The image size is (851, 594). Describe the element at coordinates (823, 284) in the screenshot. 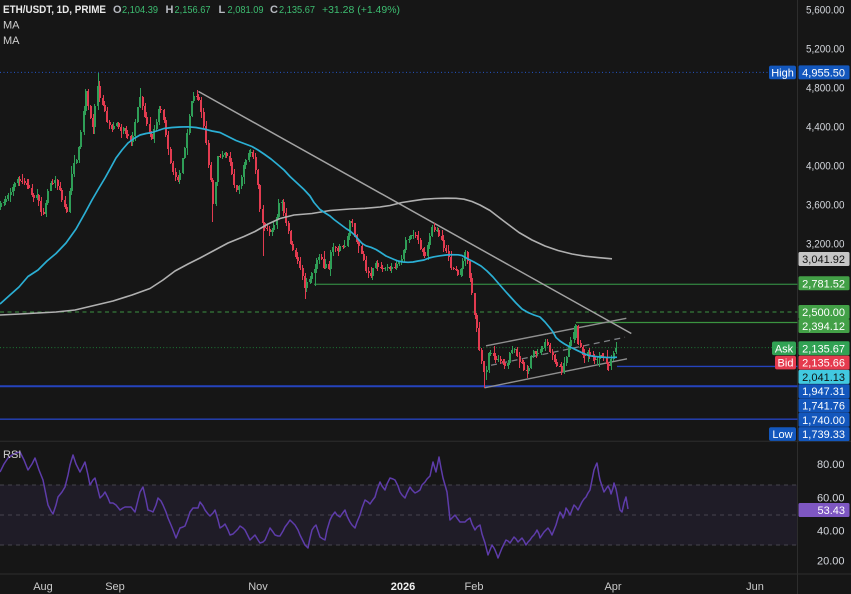

I see `svg-text: 2,781.52` at that location.